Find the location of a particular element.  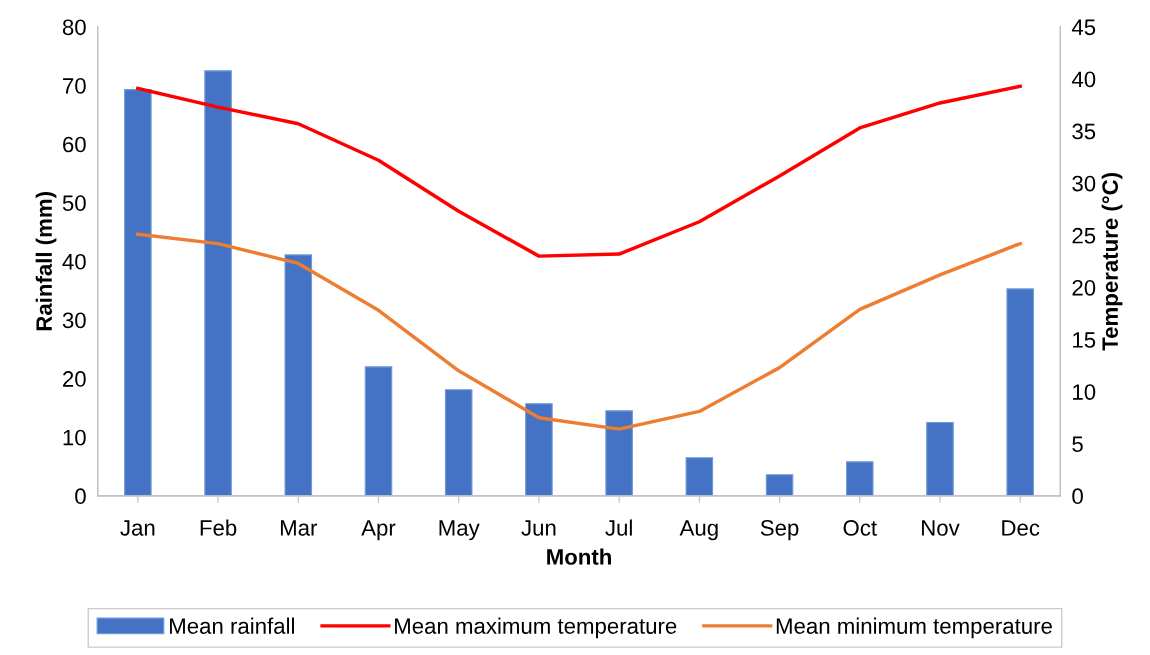

y2-tick-label: 5 is located at coordinates (1077, 444).